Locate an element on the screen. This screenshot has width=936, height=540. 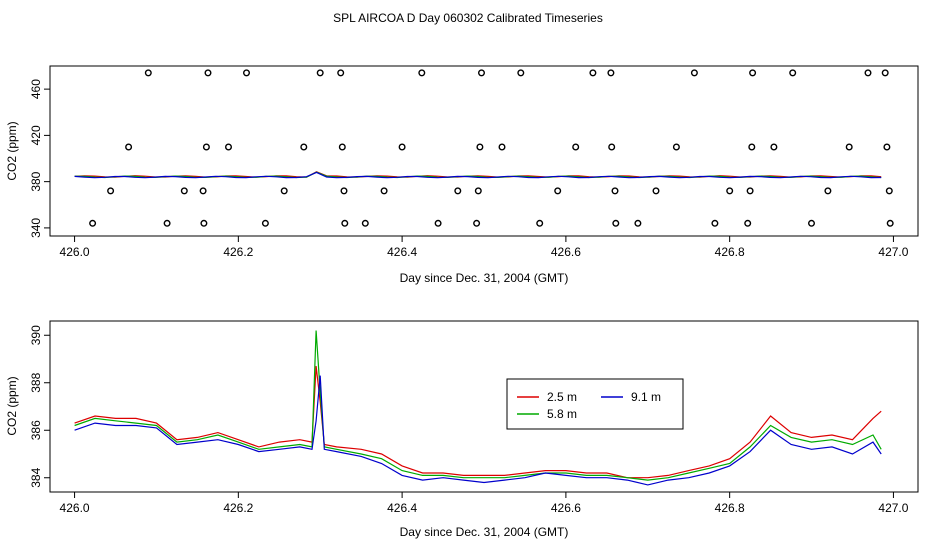
y-tick-label: 420 is located at coordinates (36, 135).